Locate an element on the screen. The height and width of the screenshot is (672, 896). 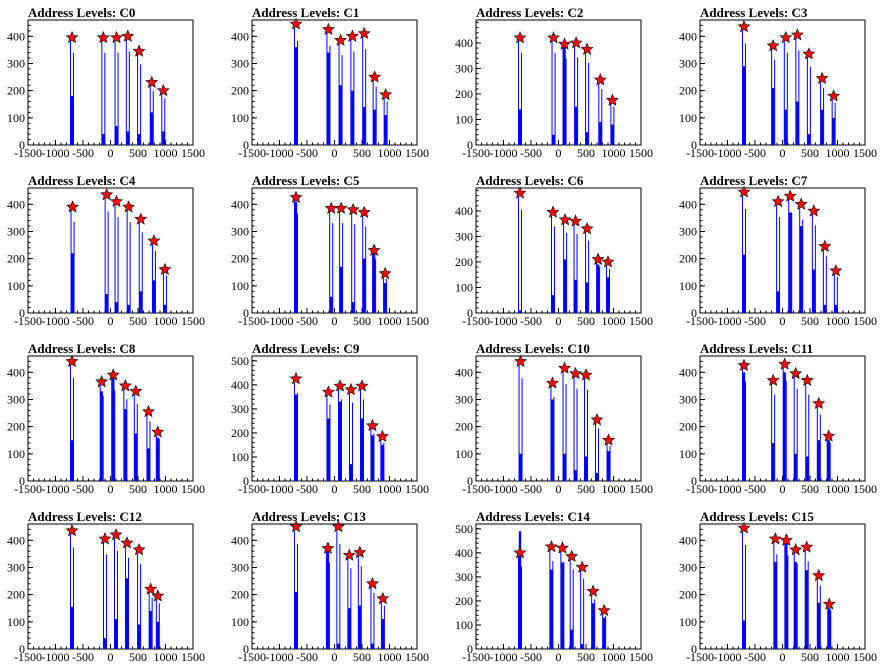
panel-title: Address Levels: C12 is located at coordinates (85, 516).